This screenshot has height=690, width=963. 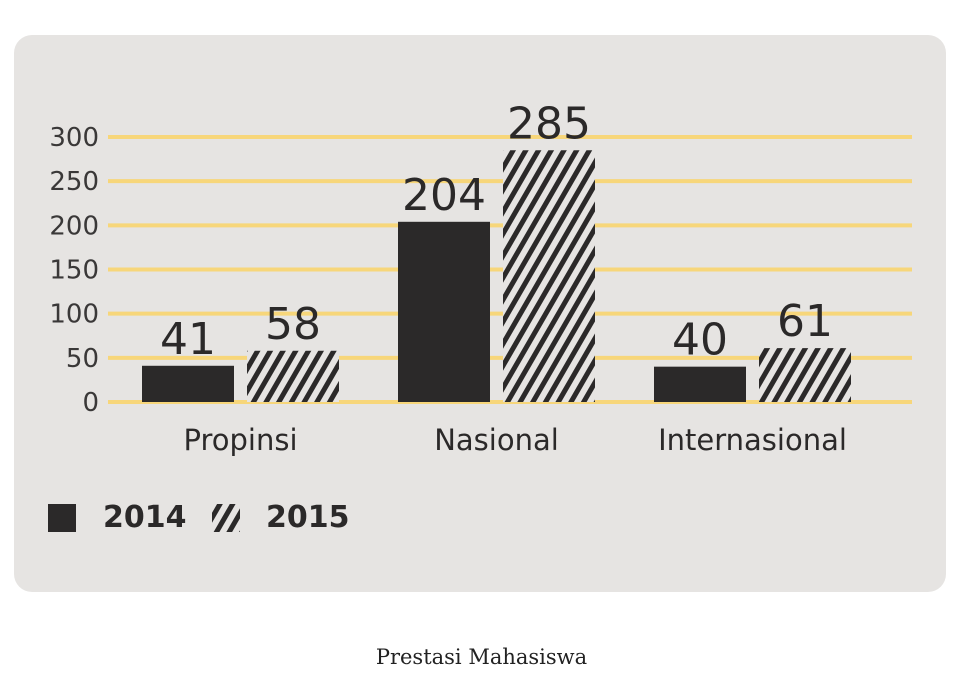 I want to click on x-axis-categories: Propinsi Nasional Internasional, so click(x=514, y=440).